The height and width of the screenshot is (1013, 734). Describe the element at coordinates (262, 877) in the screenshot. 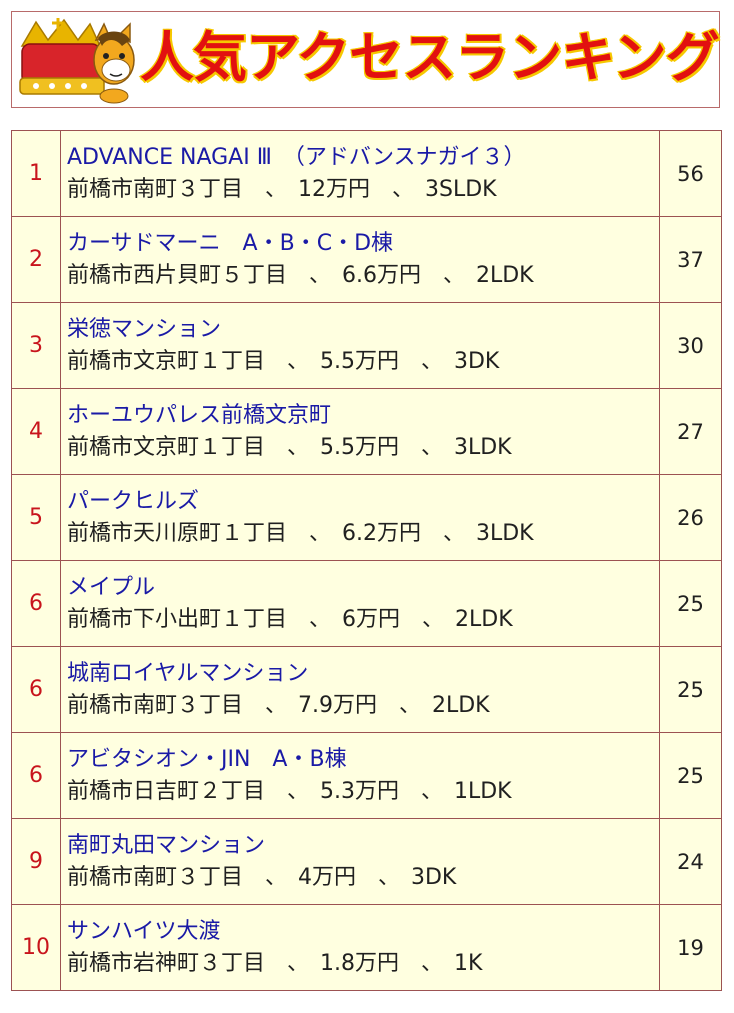

I see `property-details: 前橋市南町３丁目 、 4万円 、 3DK` at that location.